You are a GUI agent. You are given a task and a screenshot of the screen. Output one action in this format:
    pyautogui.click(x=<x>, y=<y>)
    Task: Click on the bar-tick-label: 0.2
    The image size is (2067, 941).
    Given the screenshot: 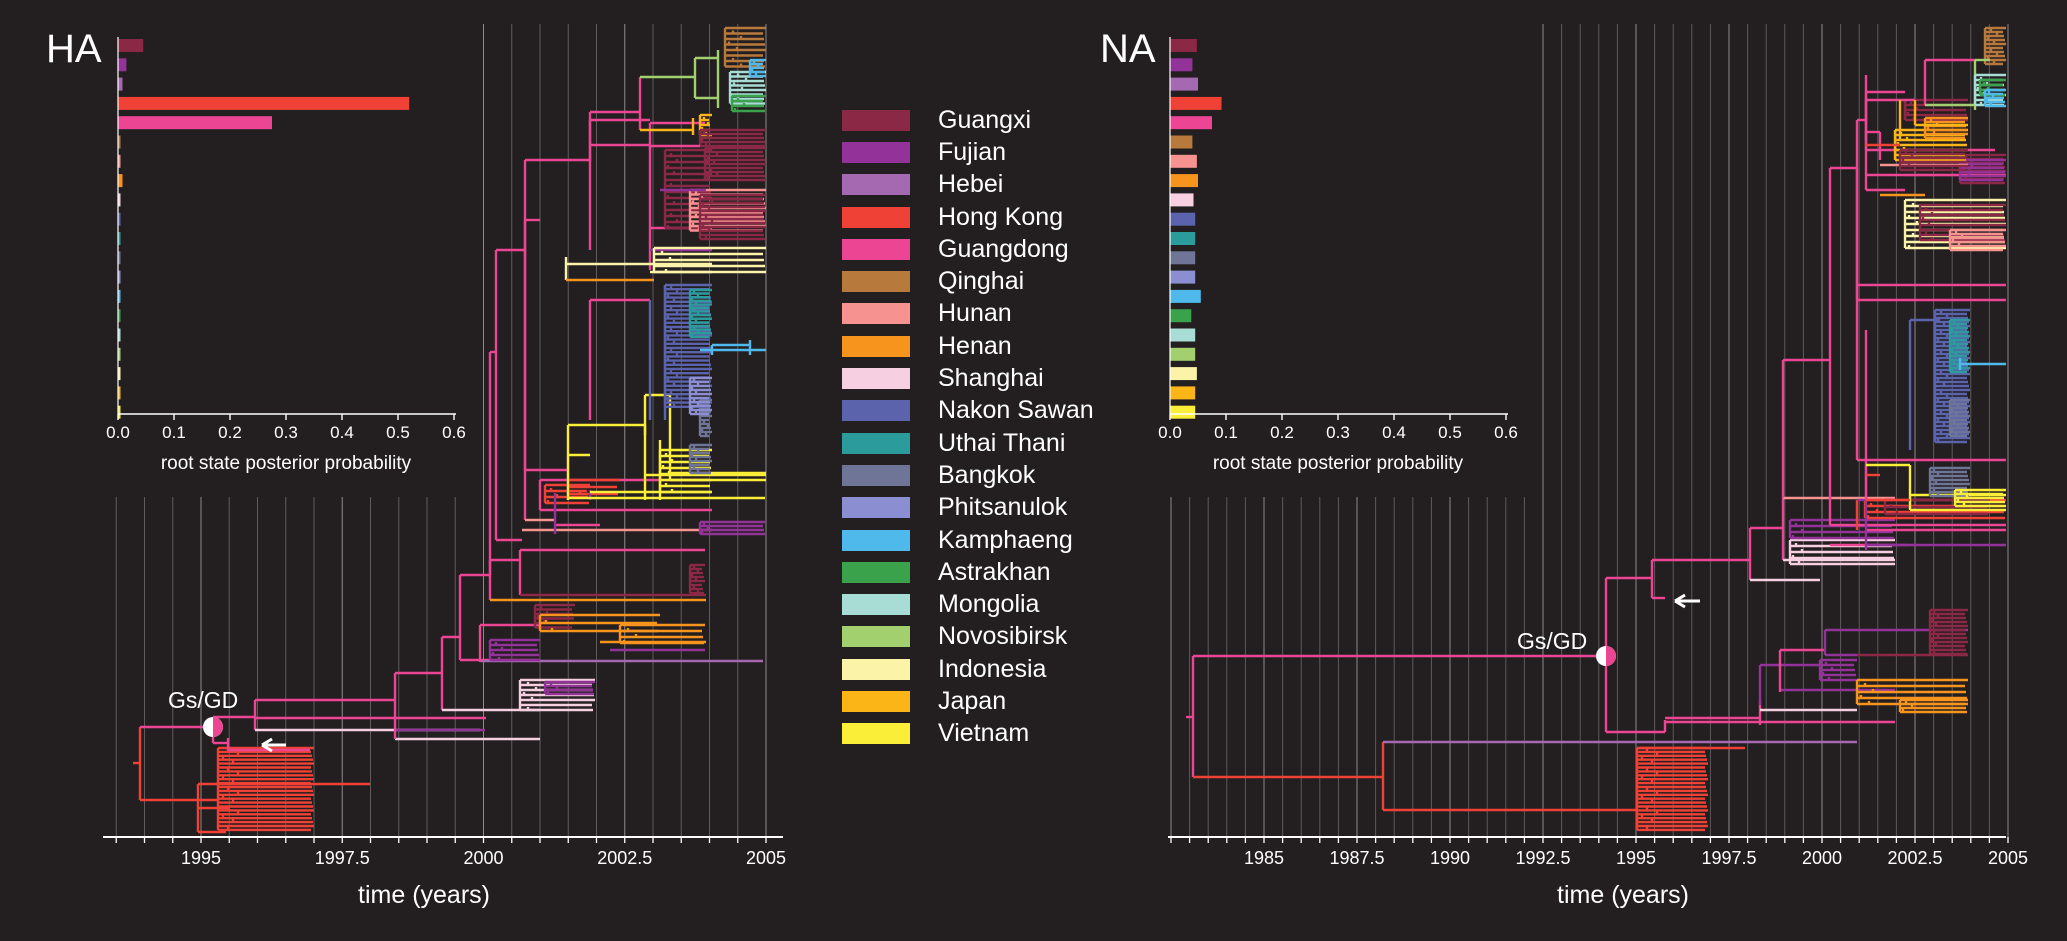 What is the action you would take?
    pyautogui.click(x=230, y=432)
    